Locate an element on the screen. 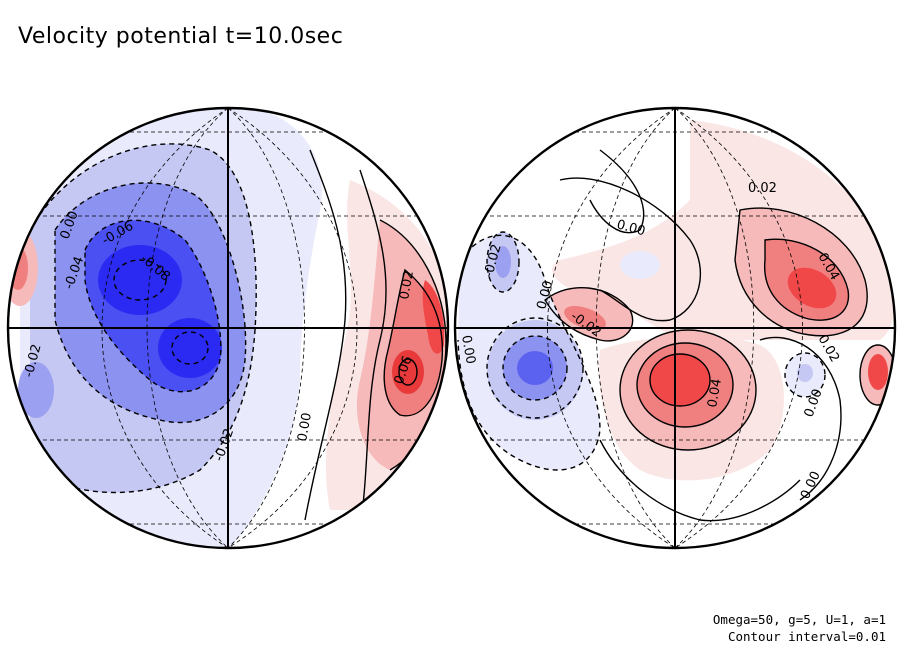  right-pos-edge-core is located at coordinates (878, 372).